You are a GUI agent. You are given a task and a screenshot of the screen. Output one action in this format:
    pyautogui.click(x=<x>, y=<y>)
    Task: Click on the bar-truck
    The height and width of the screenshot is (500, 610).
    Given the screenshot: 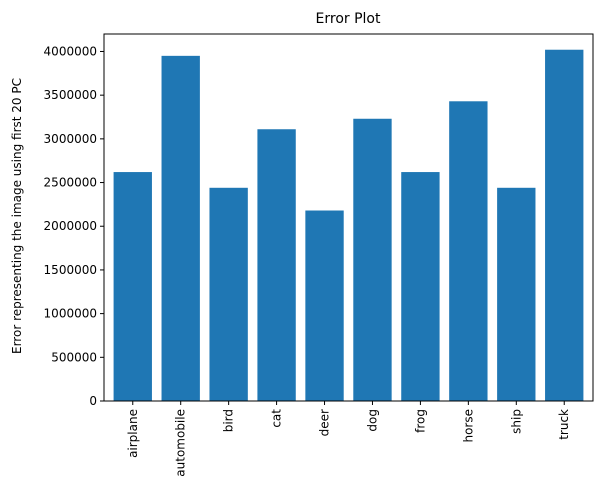 What is the action you would take?
    pyautogui.click(x=564, y=225)
    